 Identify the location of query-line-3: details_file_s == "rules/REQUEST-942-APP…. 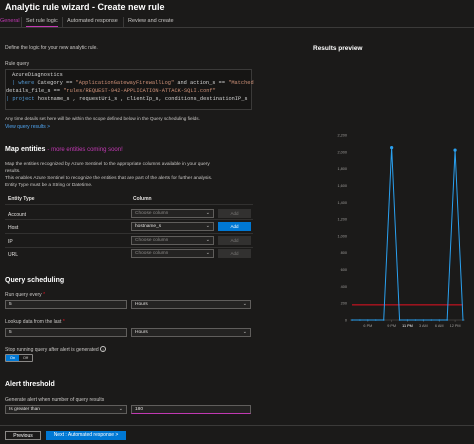
(111, 91).